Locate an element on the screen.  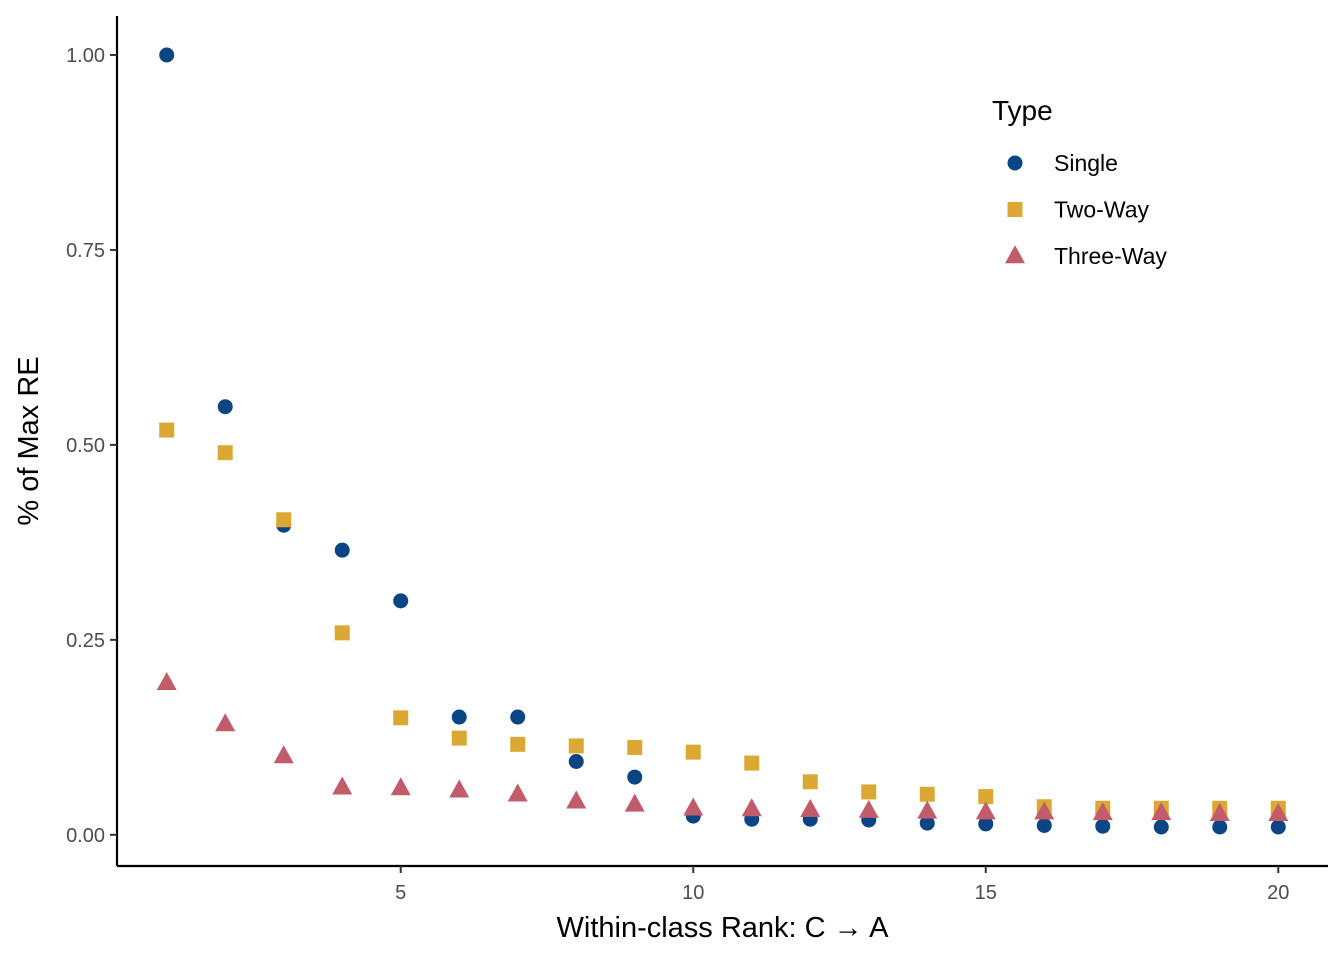
legend-title: Type is located at coordinates (1022, 110).